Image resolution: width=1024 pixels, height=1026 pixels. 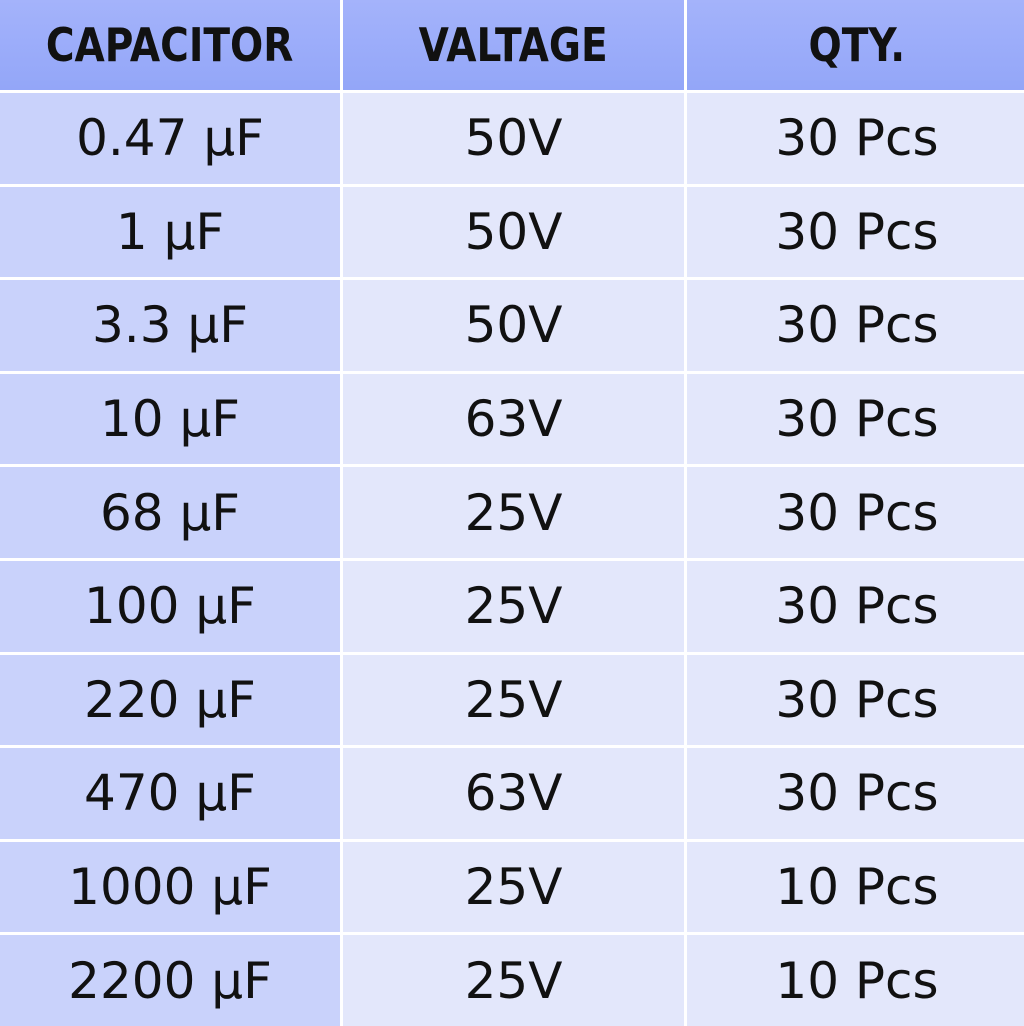 I want to click on capacitance-cell: 100 µF, so click(x=170, y=606).